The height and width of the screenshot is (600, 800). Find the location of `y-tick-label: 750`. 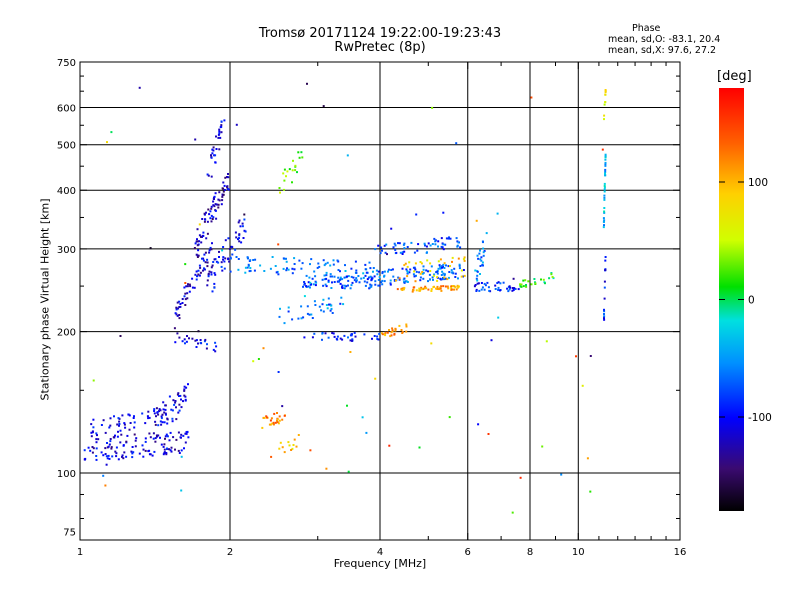

y-tick-label: 750 is located at coordinates (66, 63).